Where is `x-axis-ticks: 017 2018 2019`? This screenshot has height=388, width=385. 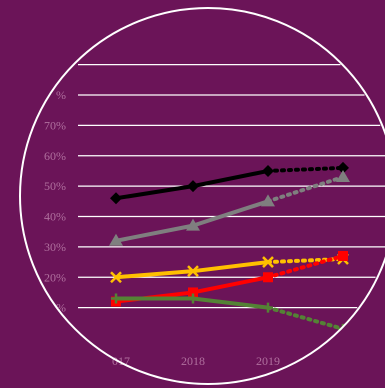
x-axis-ticks: 017 2018 2019 is located at coordinates (196, 361).